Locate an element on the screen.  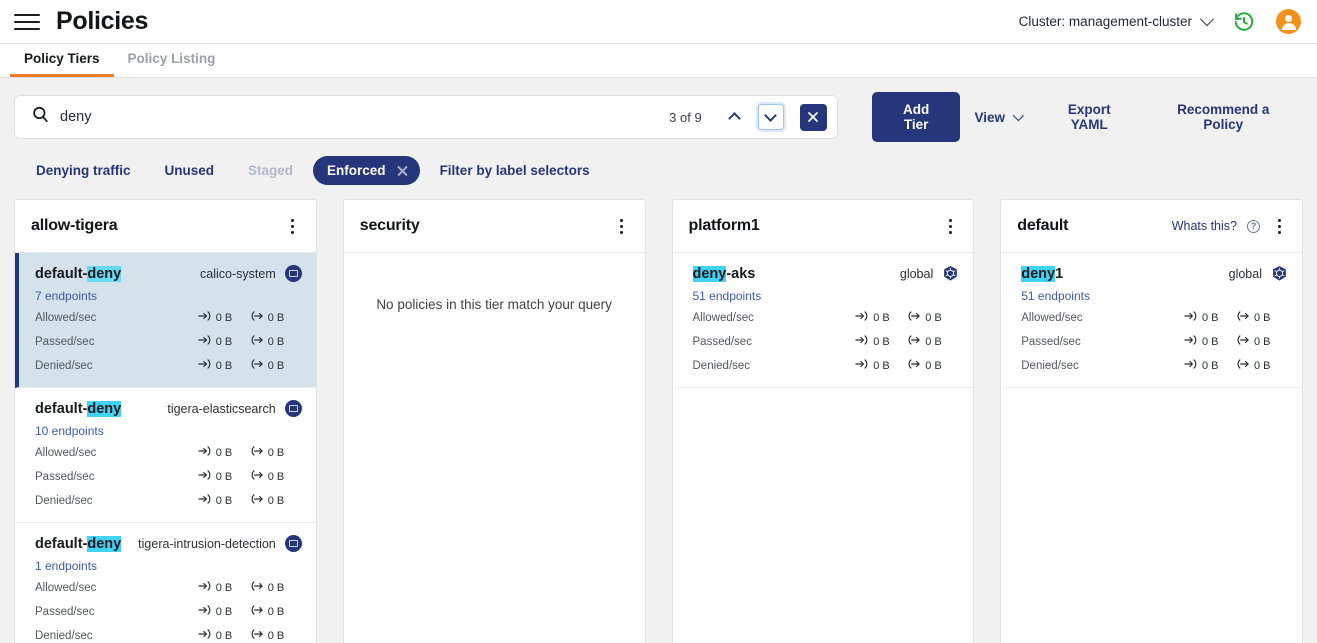
tier-header-actions: Whats this?? is located at coordinates (1230, 226).